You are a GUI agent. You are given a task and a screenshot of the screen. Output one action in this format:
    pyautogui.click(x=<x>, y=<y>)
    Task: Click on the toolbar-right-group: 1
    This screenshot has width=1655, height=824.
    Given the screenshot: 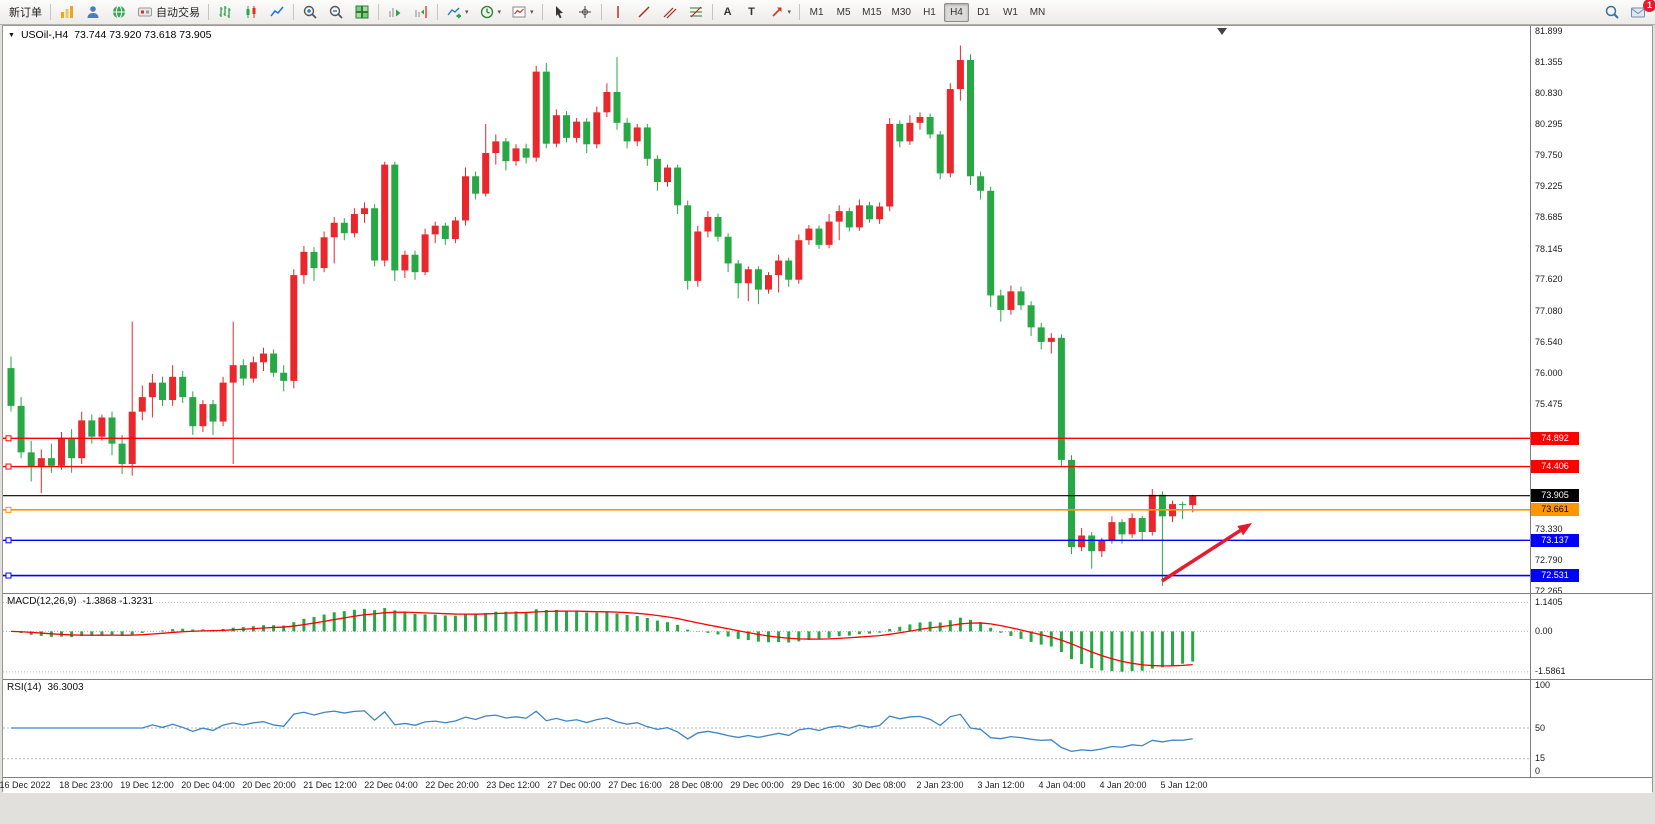 What is the action you would take?
    pyautogui.click(x=1627, y=11)
    